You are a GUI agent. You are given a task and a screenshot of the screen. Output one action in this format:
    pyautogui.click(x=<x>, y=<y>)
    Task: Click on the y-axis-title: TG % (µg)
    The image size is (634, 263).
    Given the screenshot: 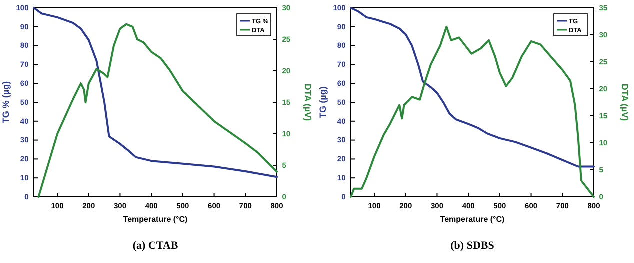 What is the action you would take?
    pyautogui.click(x=6, y=102)
    